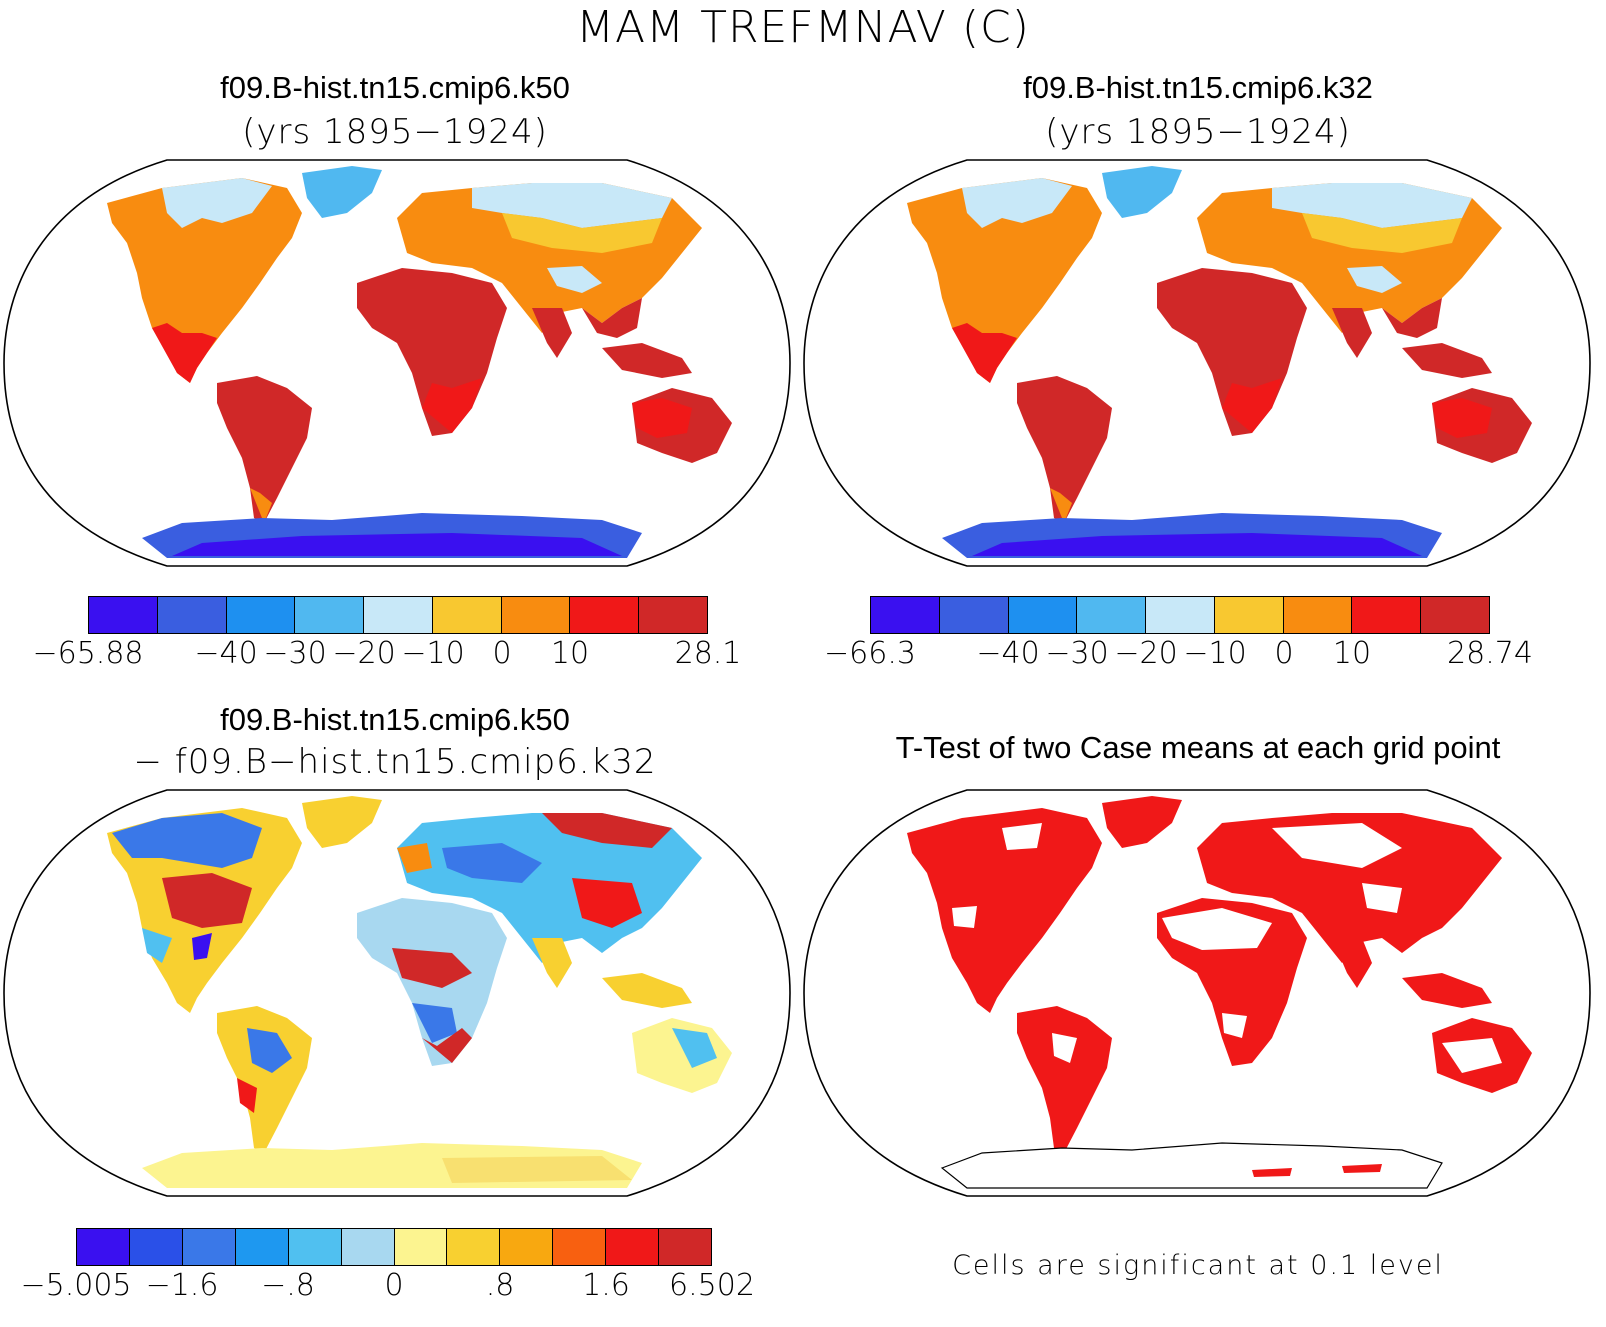 Image resolution: width=1606 pixels, height=1327 pixels. What do you see at coordinates (1219, 362) in the screenshot?
I see `continents-top-right` at bounding box center [1219, 362].